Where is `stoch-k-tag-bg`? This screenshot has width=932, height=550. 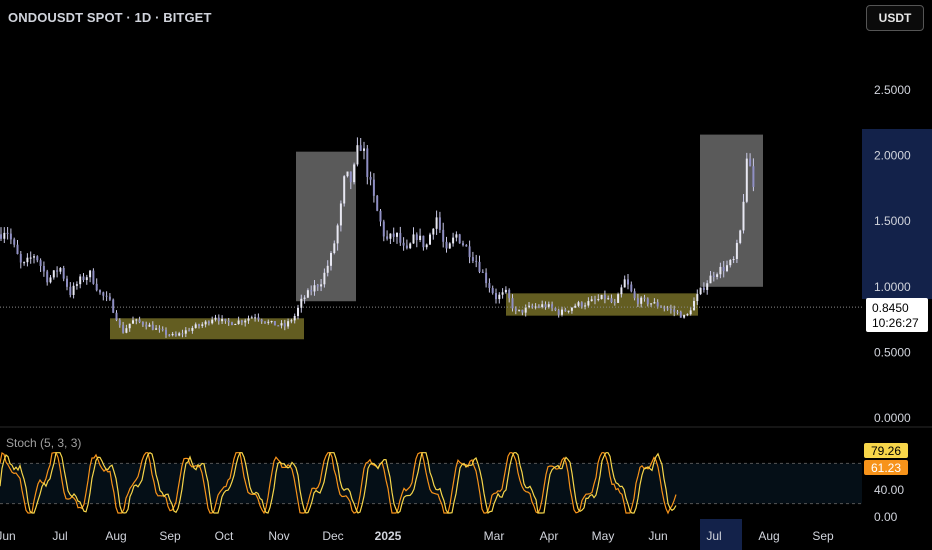 stoch-k-tag-bg is located at coordinates (886, 450).